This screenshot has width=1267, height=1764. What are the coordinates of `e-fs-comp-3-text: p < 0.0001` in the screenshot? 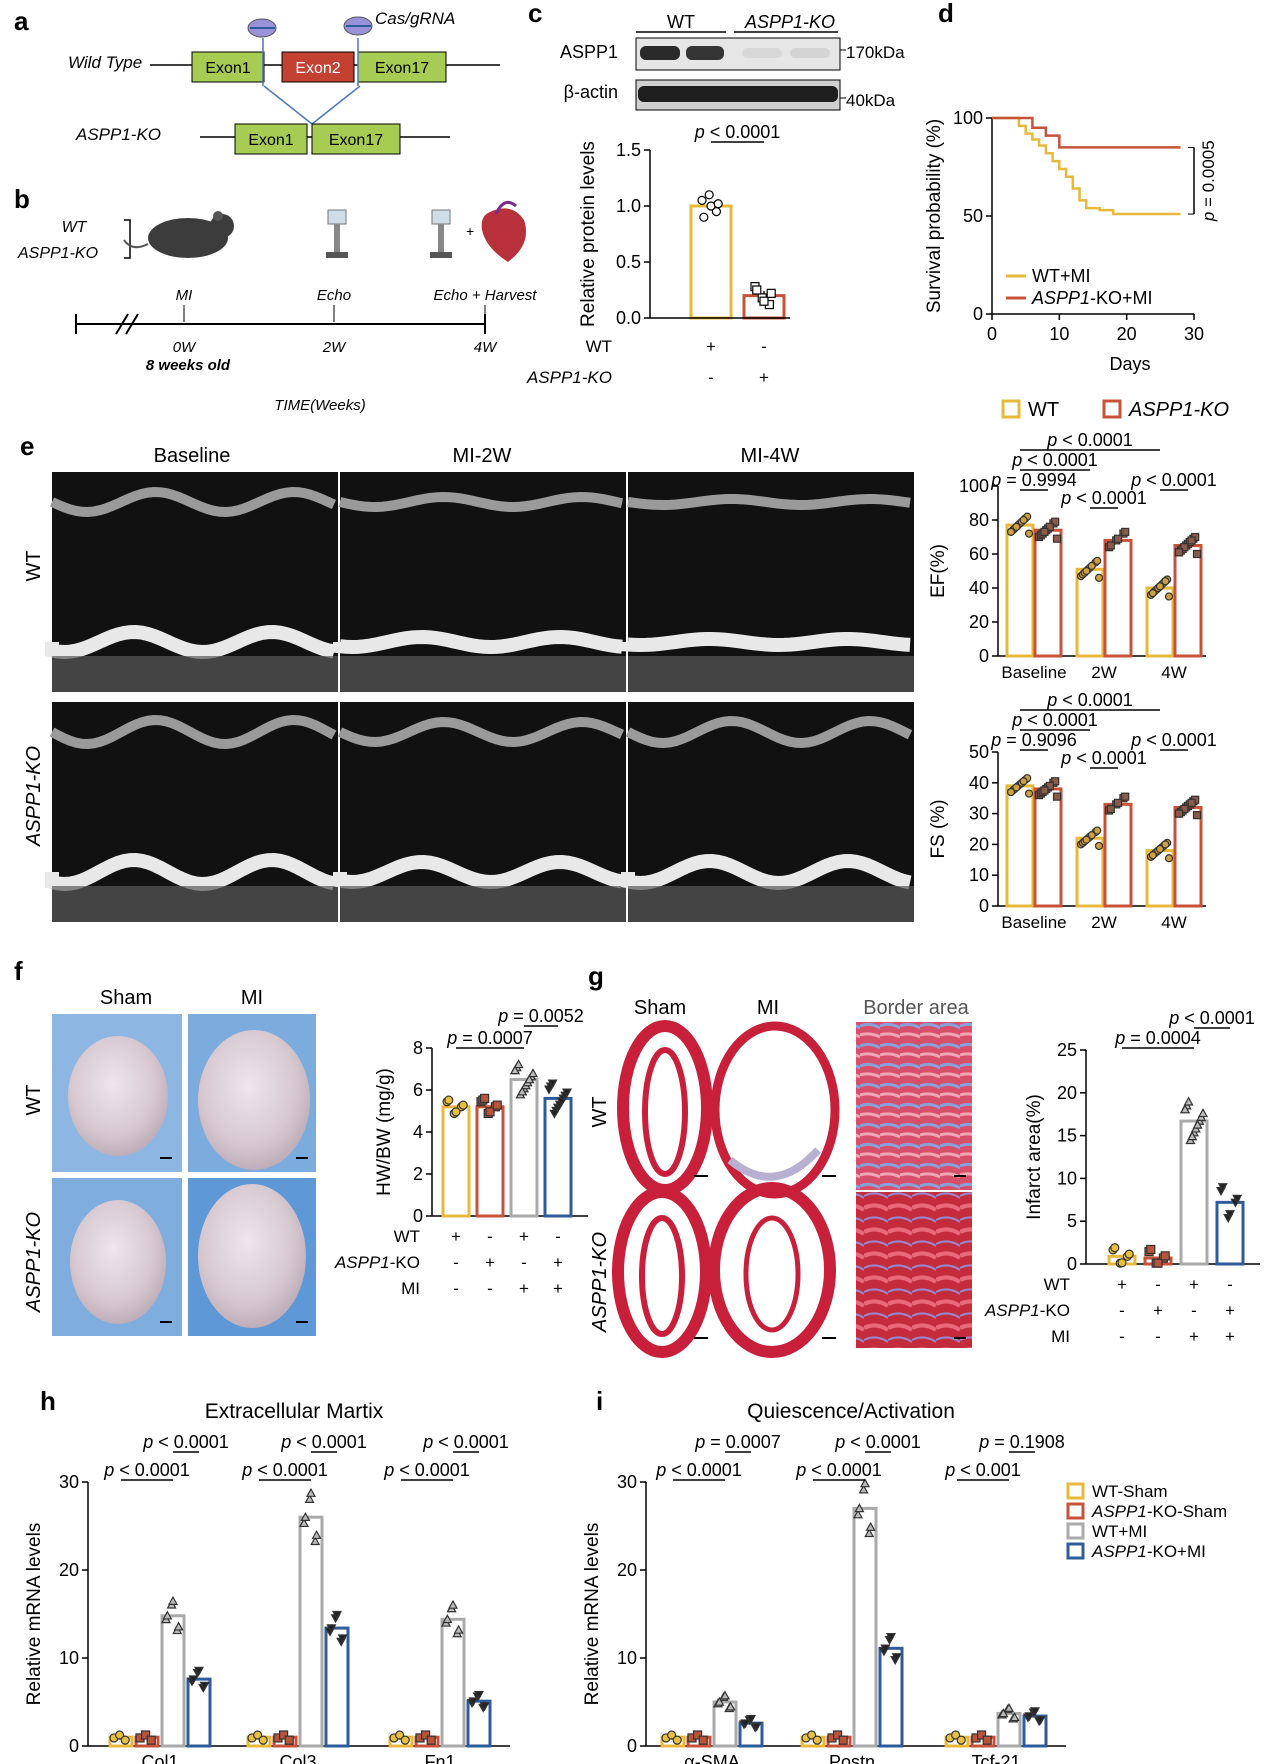 It's located at (1103, 758).